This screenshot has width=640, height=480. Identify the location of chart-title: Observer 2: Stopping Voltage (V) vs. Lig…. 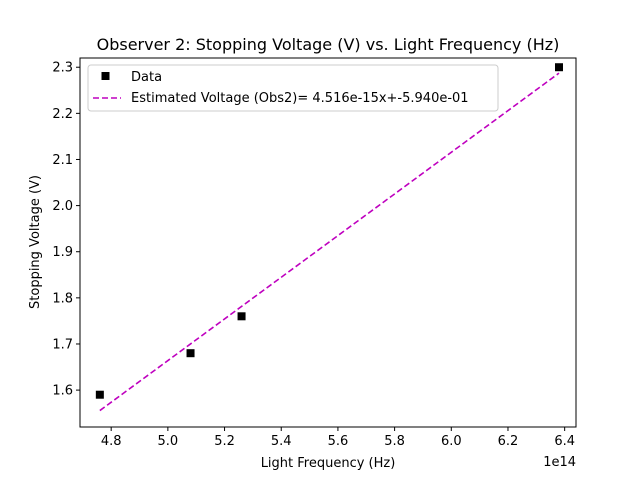
(328, 44).